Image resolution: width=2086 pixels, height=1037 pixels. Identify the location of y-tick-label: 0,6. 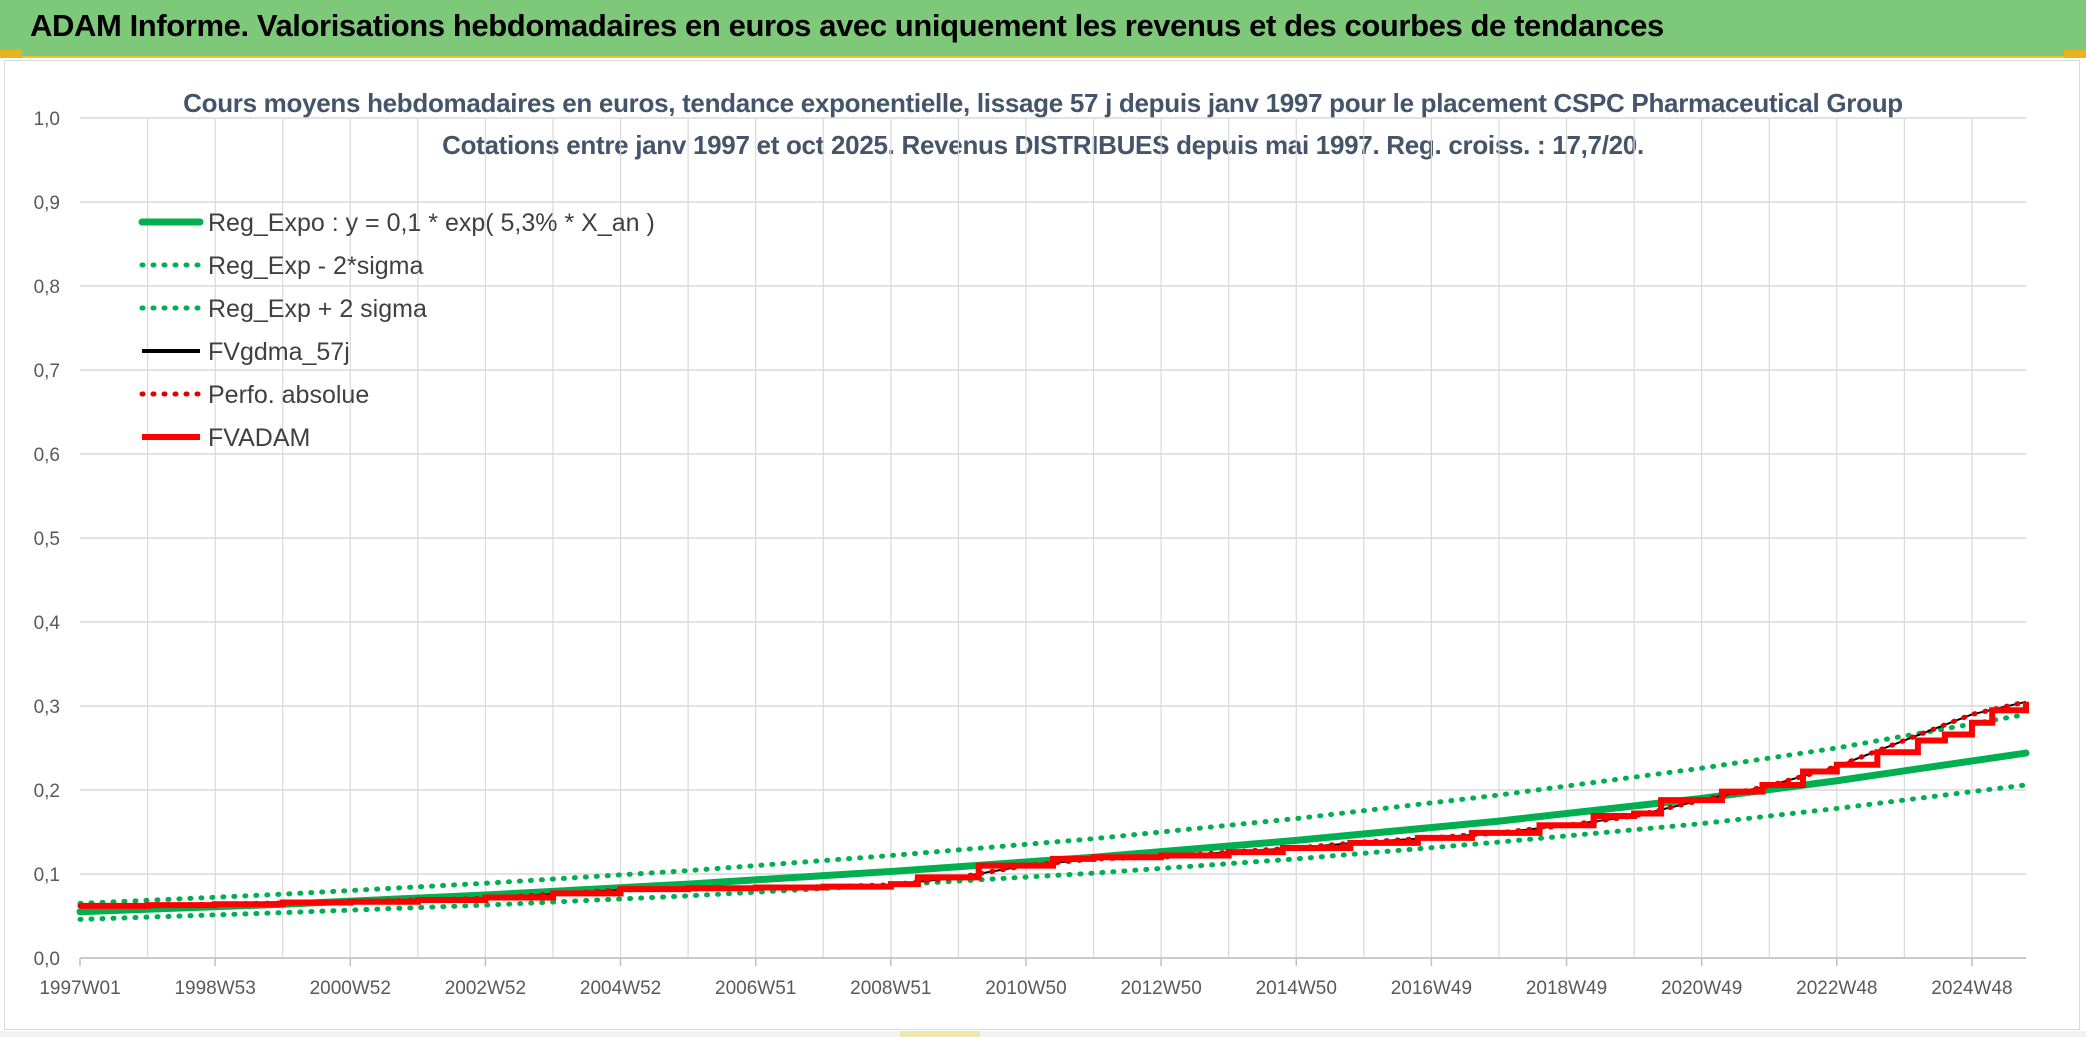
(47, 455).